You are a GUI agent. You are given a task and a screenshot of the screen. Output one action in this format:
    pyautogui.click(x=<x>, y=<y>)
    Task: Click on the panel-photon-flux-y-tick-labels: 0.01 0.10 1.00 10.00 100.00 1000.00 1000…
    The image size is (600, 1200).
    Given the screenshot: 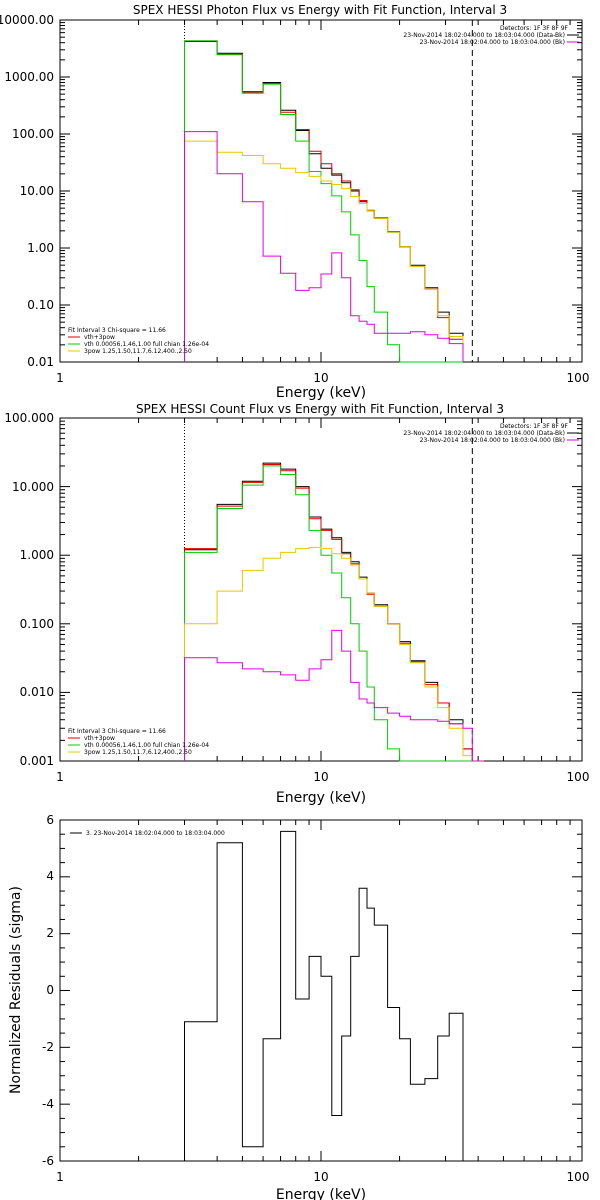 What is the action you would take?
    pyautogui.click(x=27, y=191)
    